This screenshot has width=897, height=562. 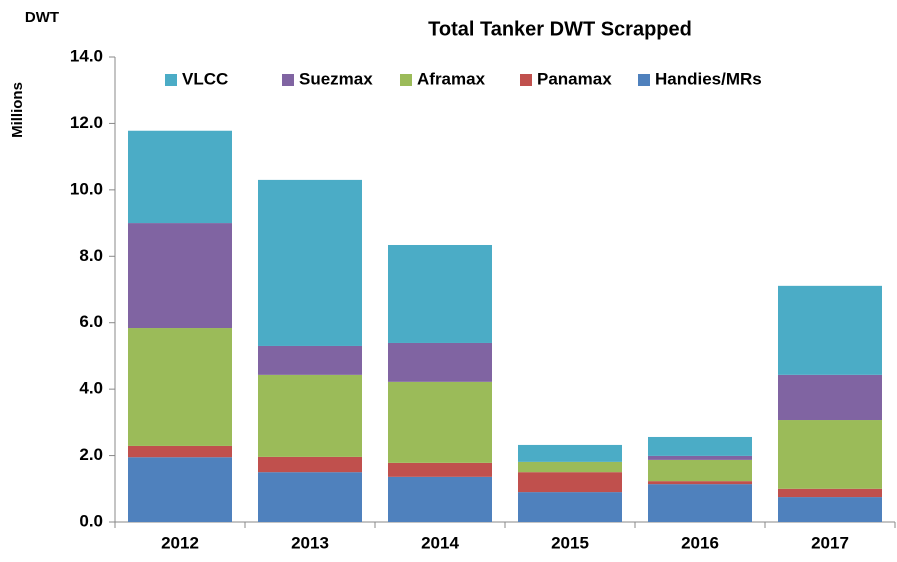 What do you see at coordinates (91, 321) in the screenshot?
I see `y-tick-label: 6.0` at bounding box center [91, 321].